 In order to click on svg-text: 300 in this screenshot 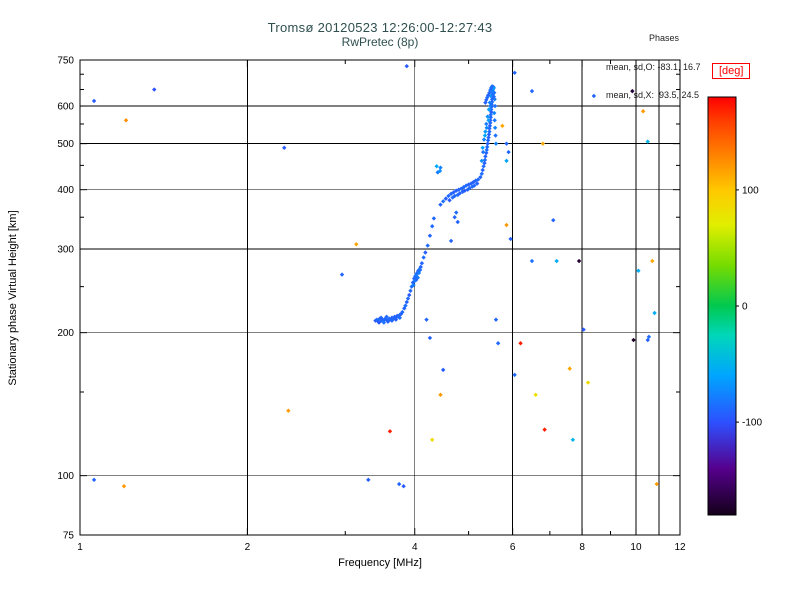, I will do `click(65, 250)`.